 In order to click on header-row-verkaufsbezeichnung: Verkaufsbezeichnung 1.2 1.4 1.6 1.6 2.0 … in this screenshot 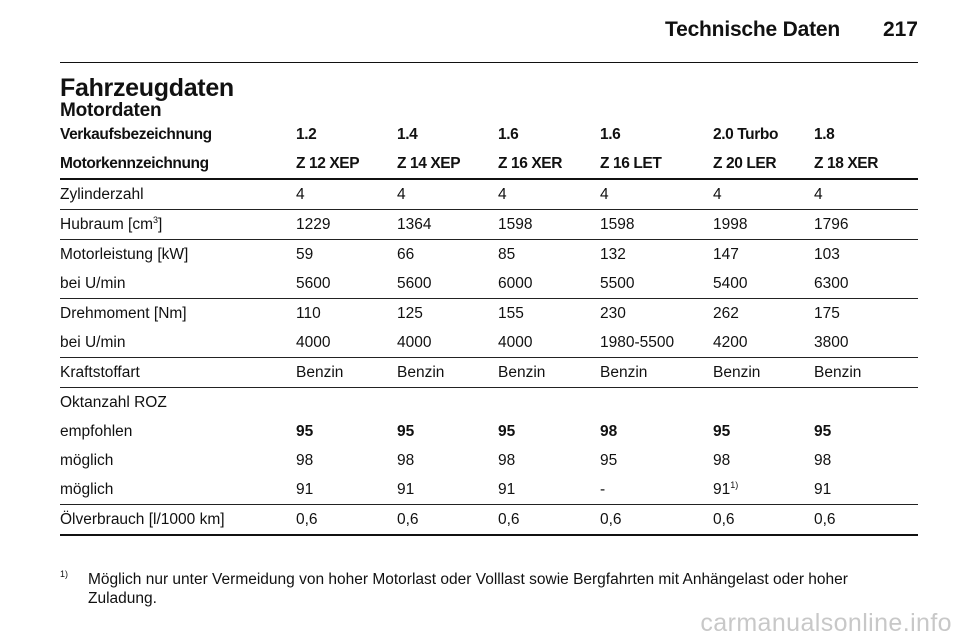, I will do `click(489, 134)`.